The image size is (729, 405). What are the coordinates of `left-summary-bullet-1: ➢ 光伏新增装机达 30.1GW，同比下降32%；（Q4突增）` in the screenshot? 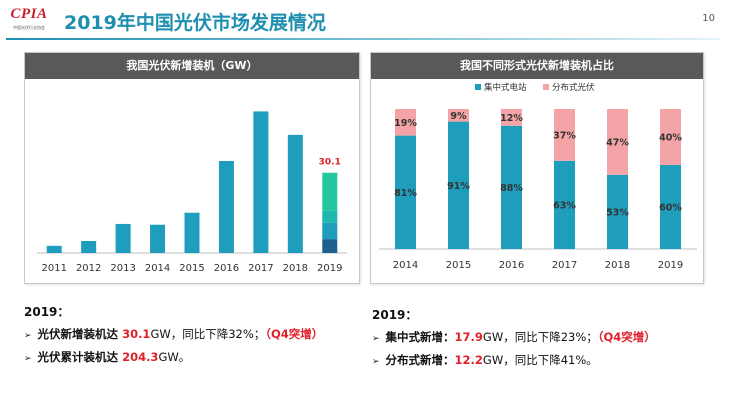 It's located at (173, 334).